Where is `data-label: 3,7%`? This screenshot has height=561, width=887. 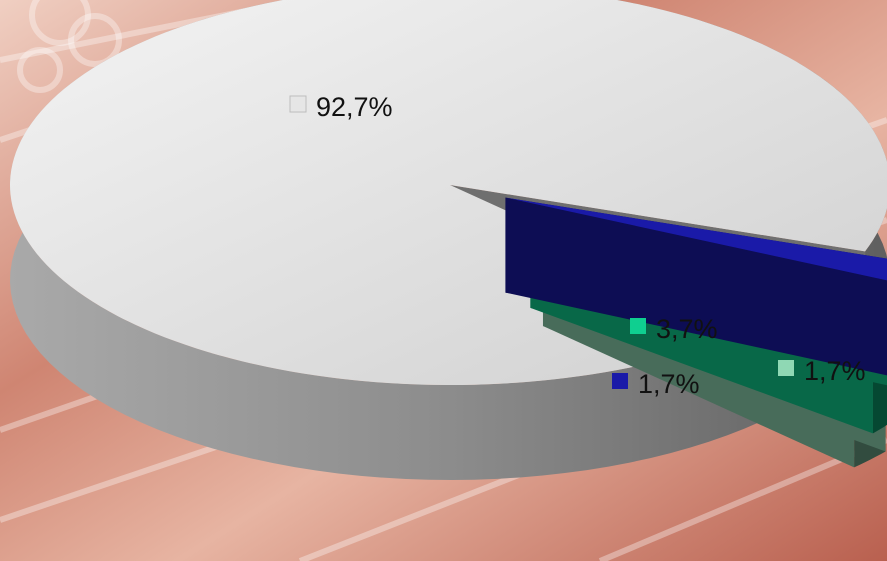 data-label: 3,7% is located at coordinates (674, 329).